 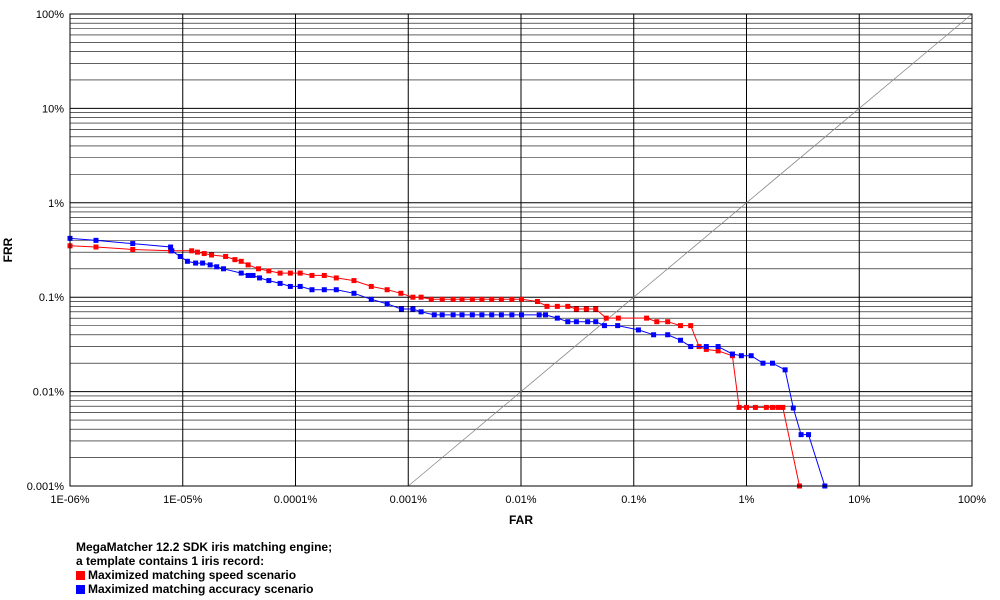 I want to click on y-tick-label: 0.1%, so click(x=51, y=298).